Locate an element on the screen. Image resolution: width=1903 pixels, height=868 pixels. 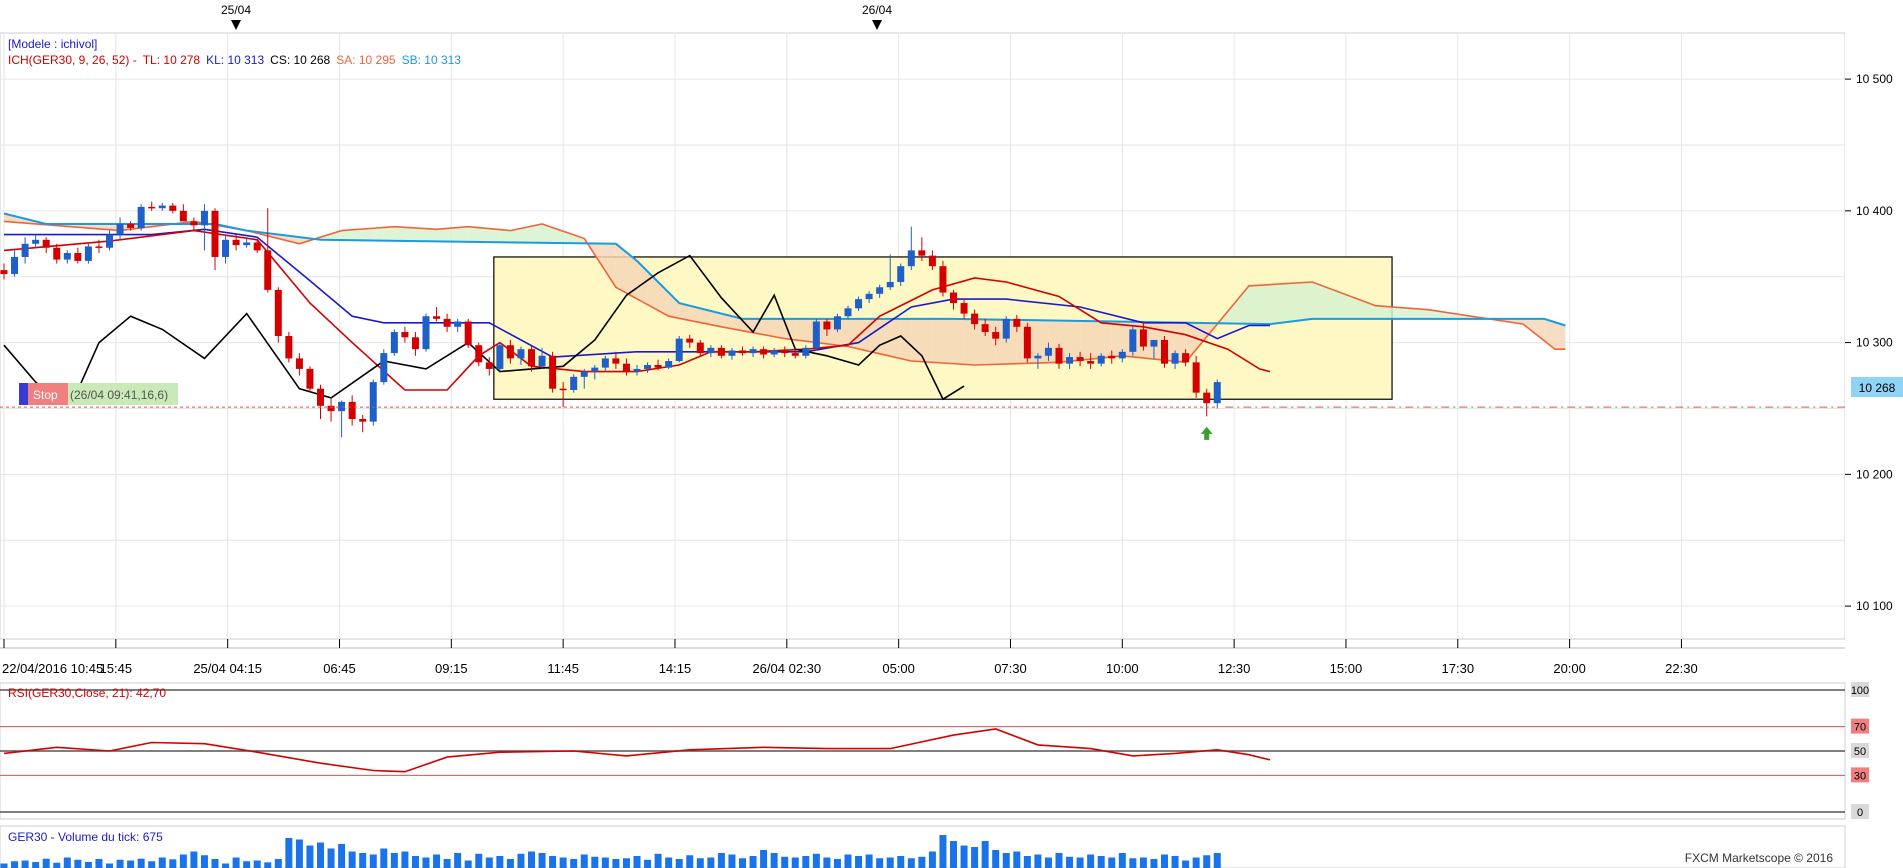
day-marker-icon is located at coordinates (877, 25).